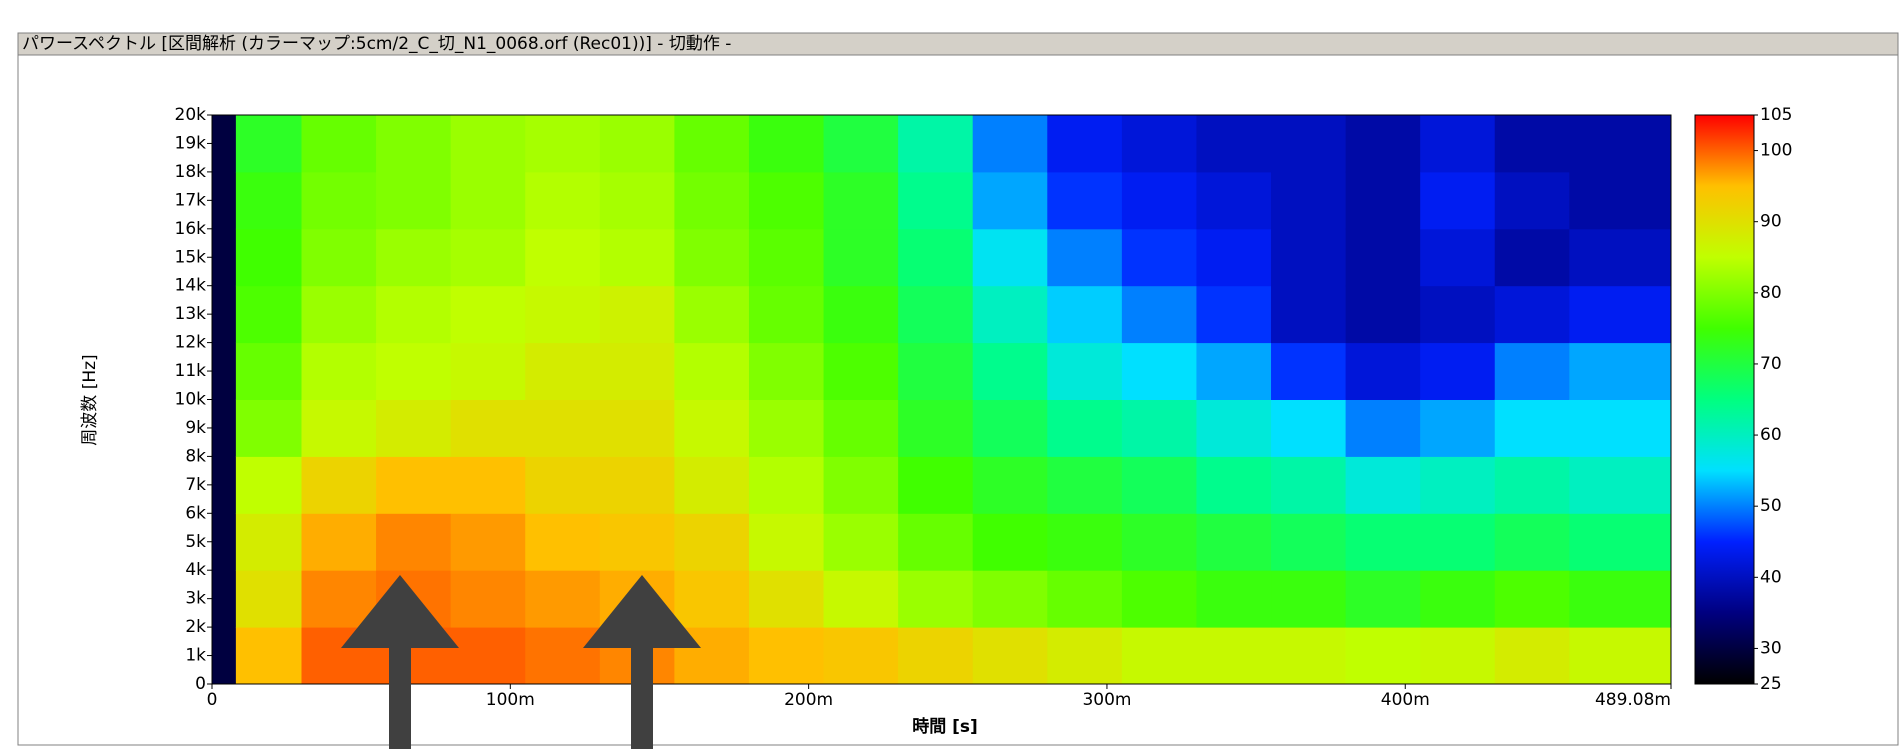 The image size is (1899, 753). What do you see at coordinates (1771, 293) in the screenshot?
I see `colorbar-tick-label: 80` at bounding box center [1771, 293].